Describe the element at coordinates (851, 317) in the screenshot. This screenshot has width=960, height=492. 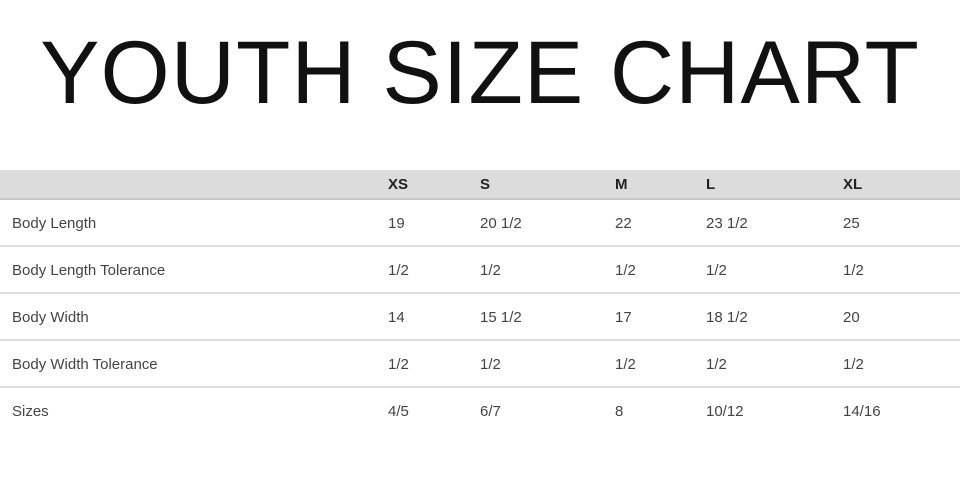
I see `table-cell: 20` at that location.